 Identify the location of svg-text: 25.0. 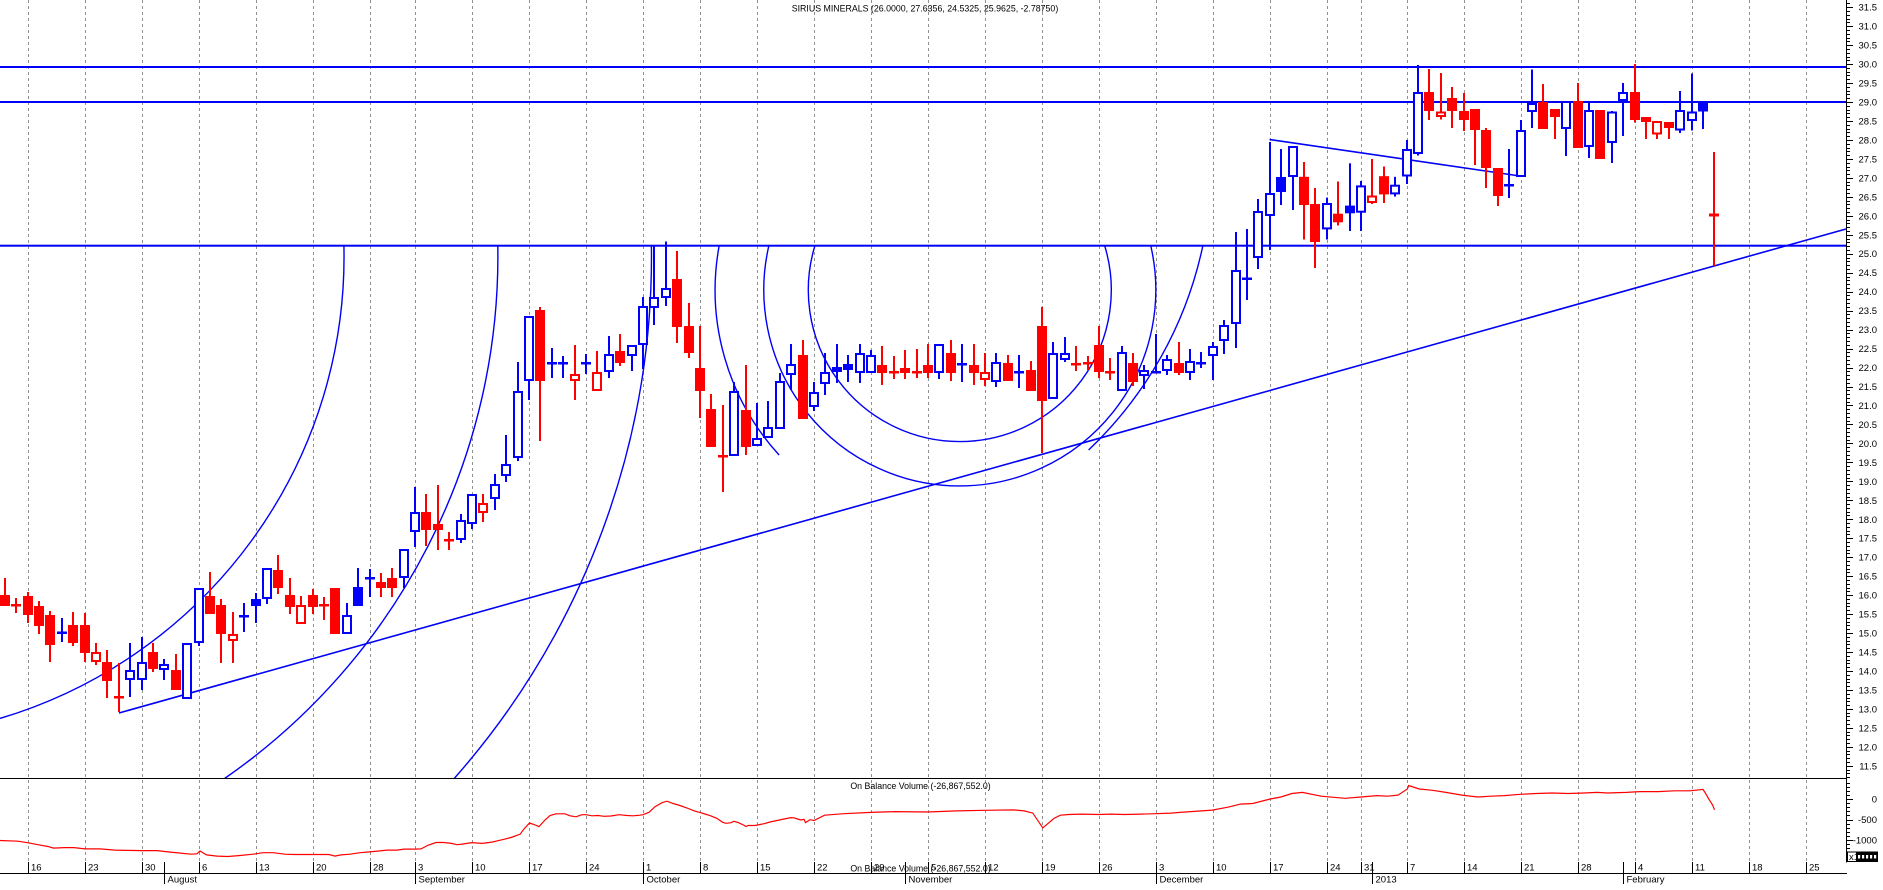
(1868, 254).